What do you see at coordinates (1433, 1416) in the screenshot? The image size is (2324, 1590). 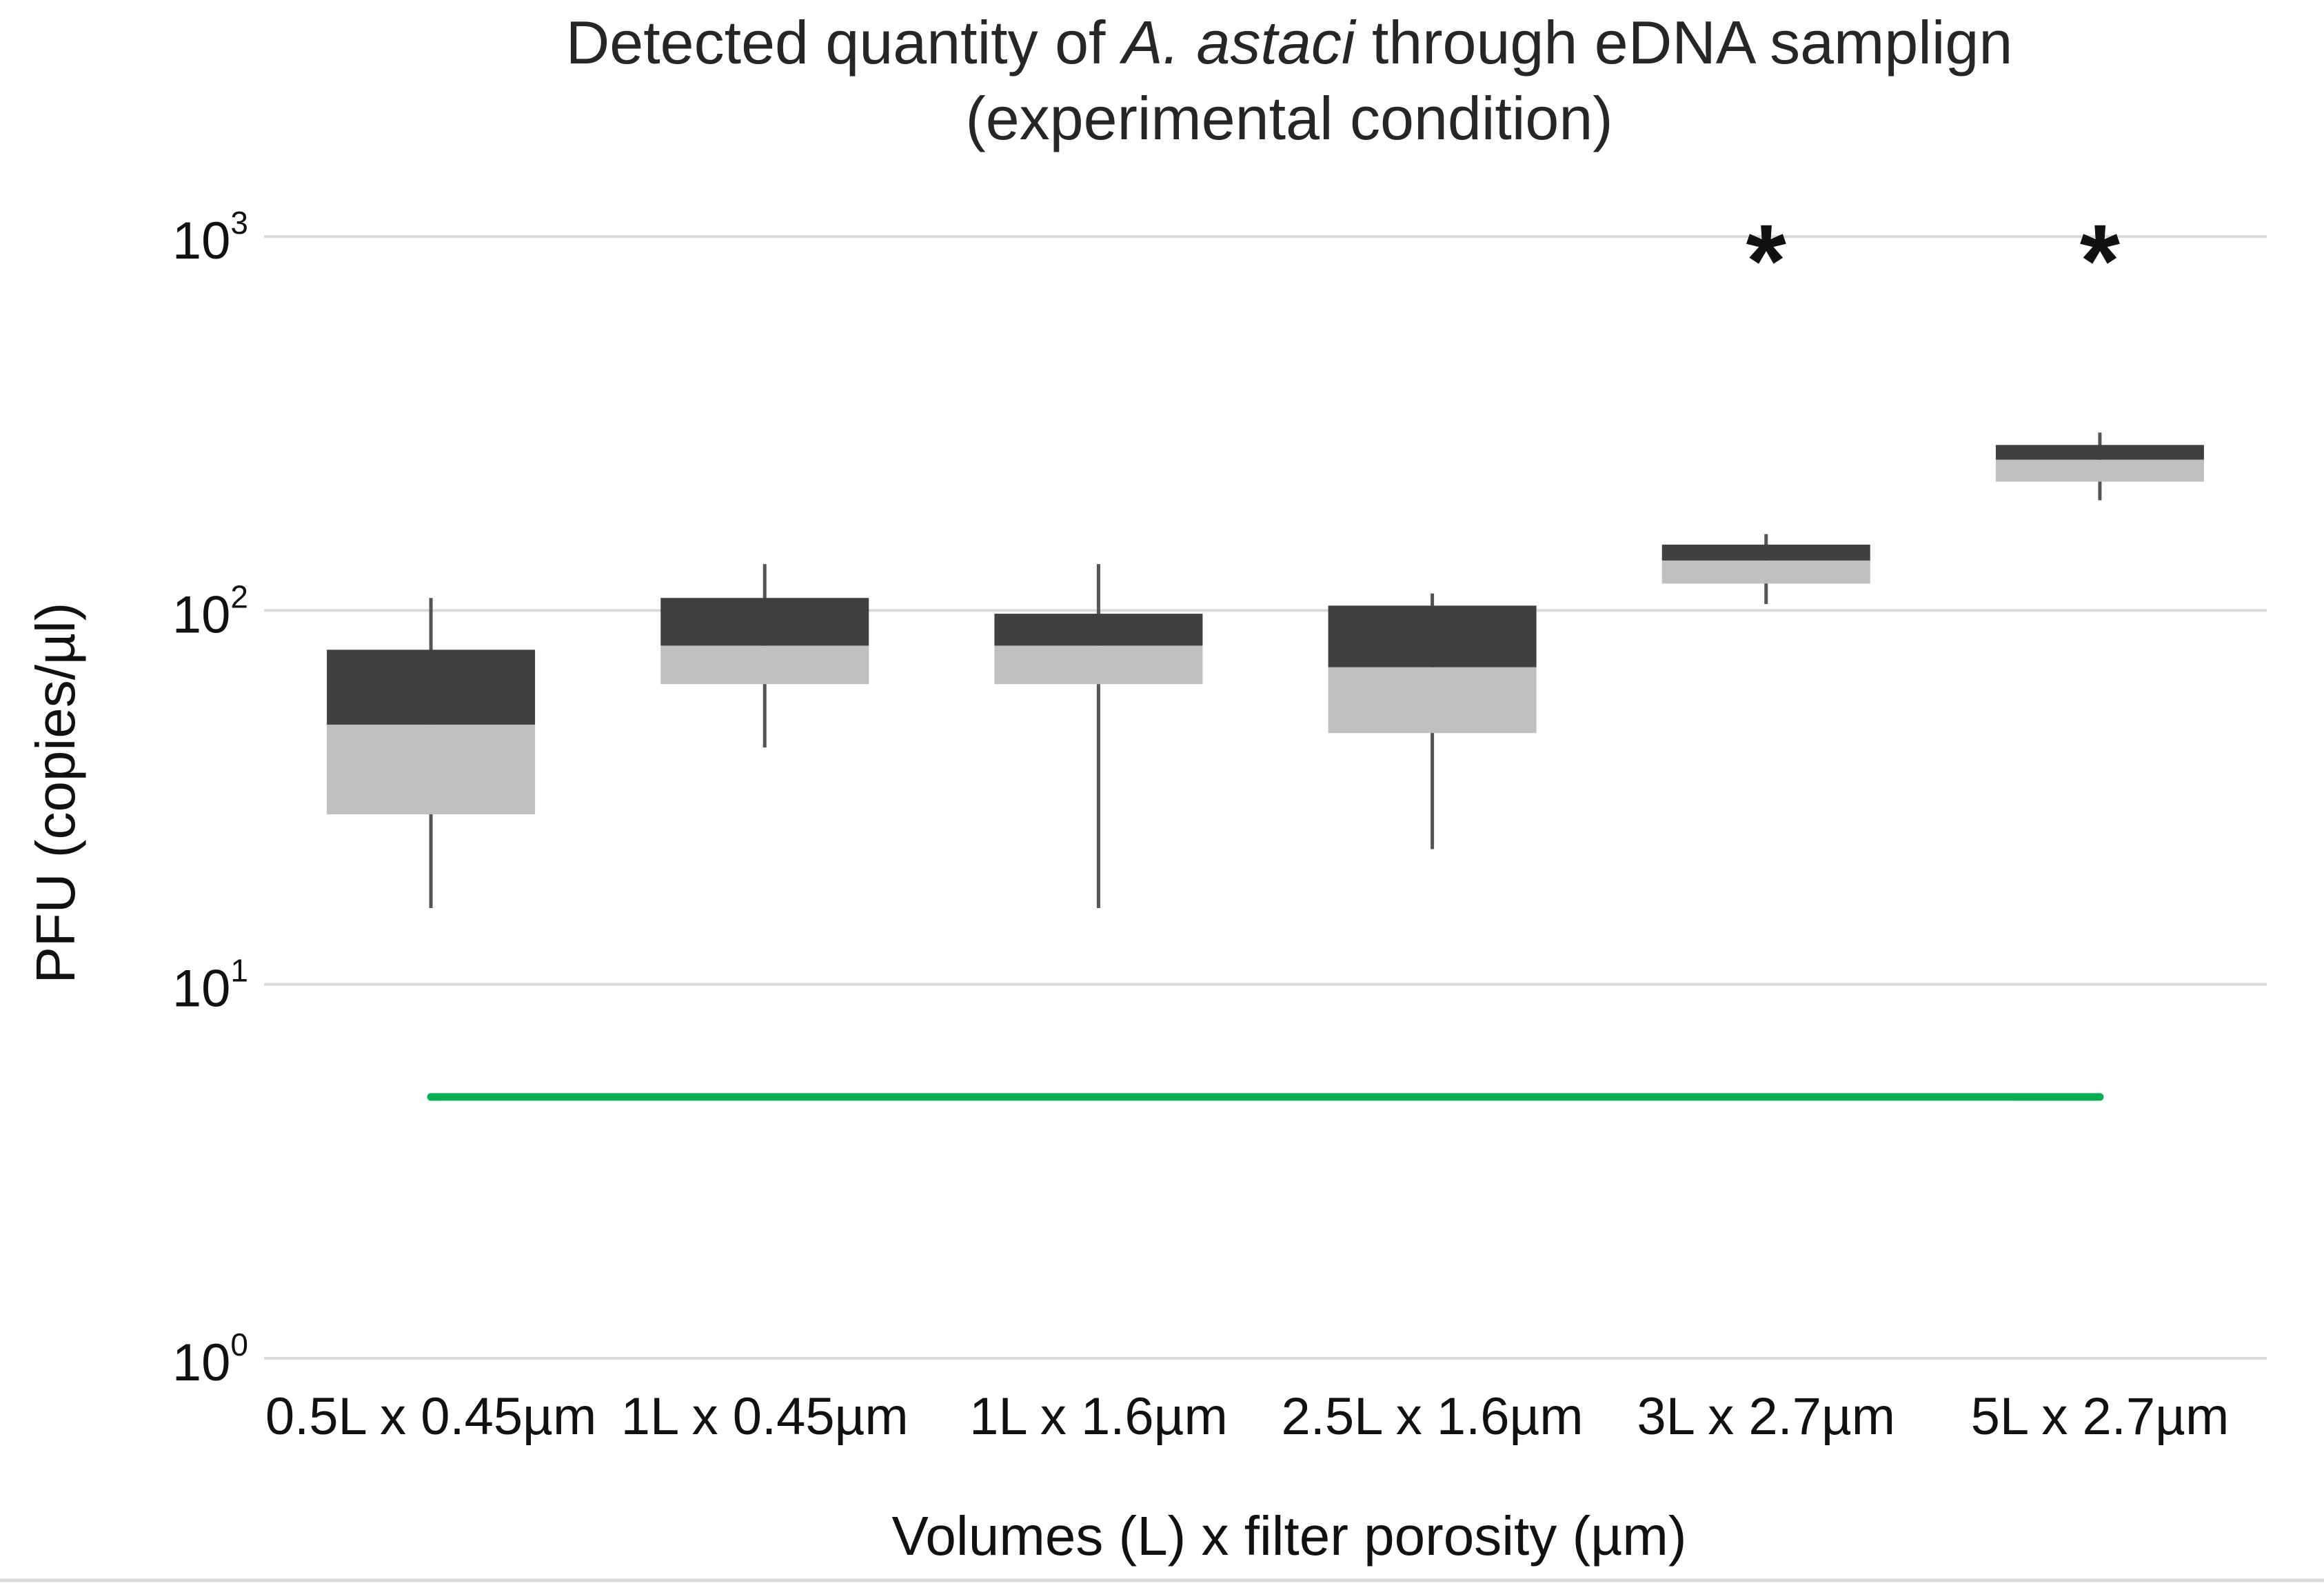 I see `x-tick-label-3: 2.5L x 1.6µm` at bounding box center [1433, 1416].